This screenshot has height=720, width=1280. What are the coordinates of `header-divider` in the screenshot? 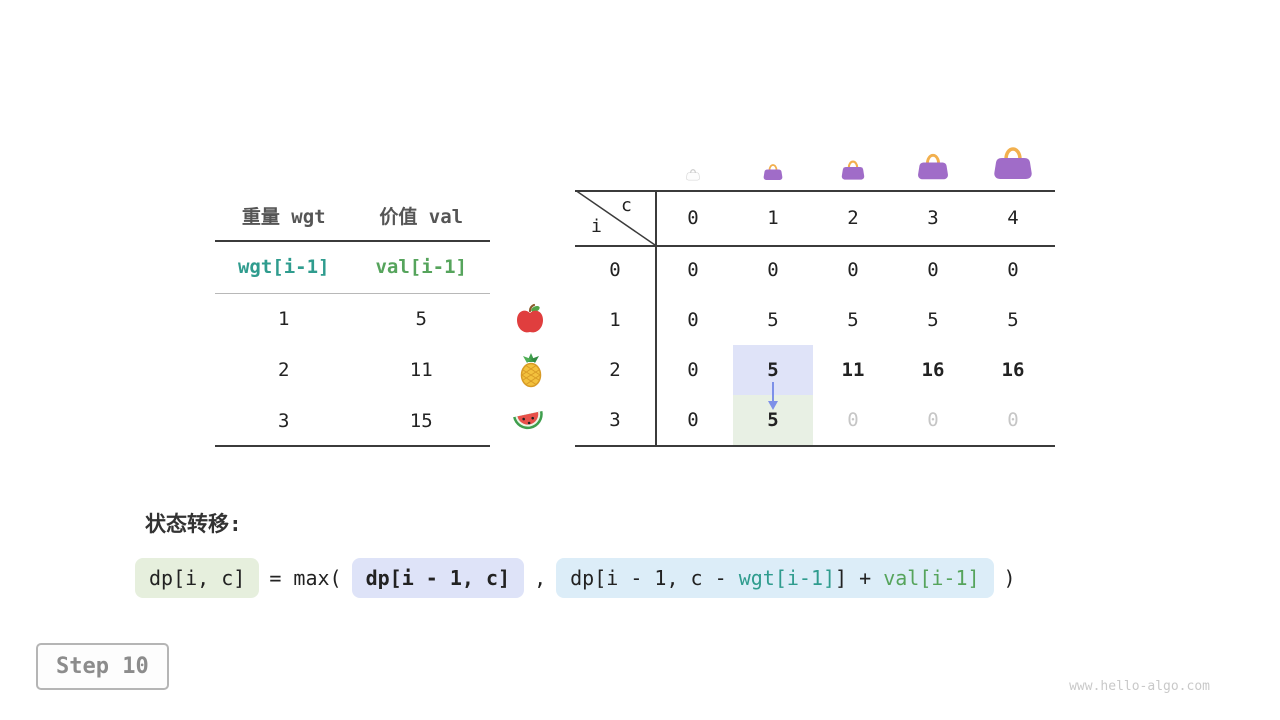 It's located at (815, 246).